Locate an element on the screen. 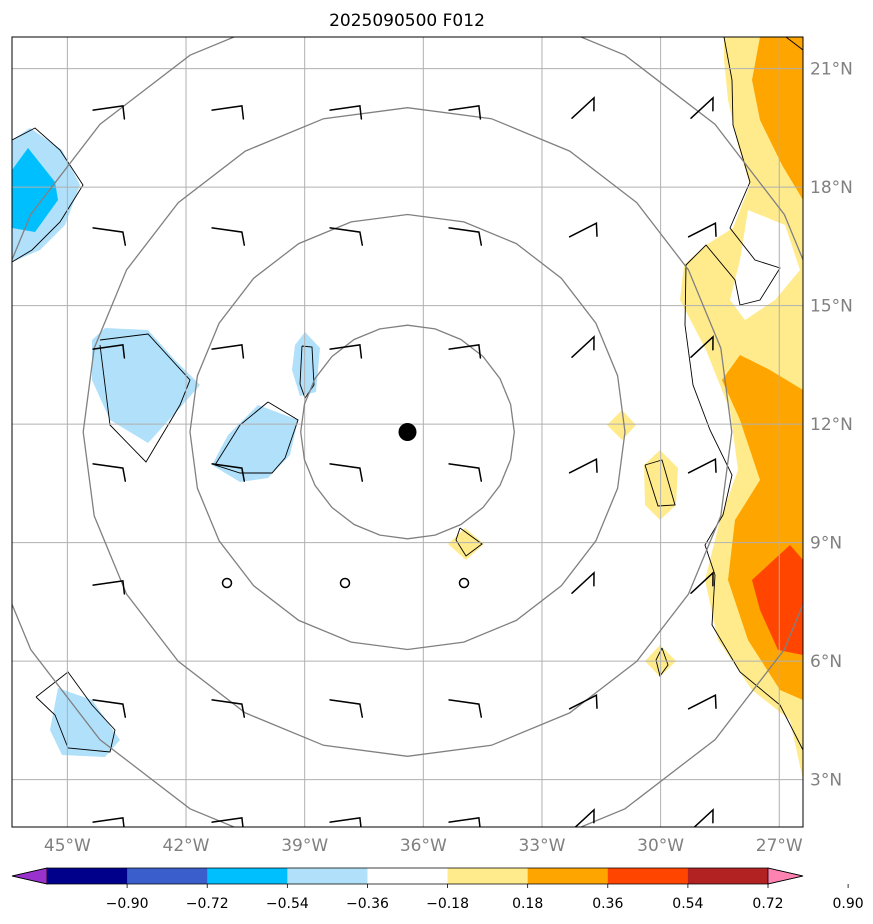 The width and height of the screenshot is (873, 924). latitude-label: 18°N is located at coordinates (831, 188).